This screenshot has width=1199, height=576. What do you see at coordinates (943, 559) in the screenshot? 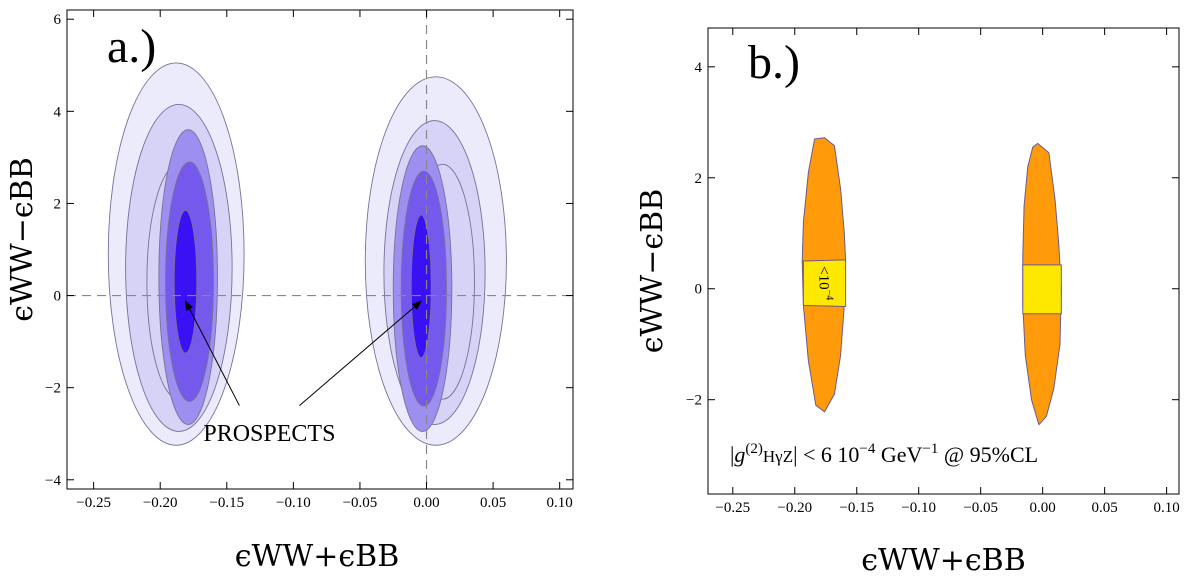
I see `panel-b-x-axis-label: ϵWW+ϵBB` at bounding box center [943, 559].